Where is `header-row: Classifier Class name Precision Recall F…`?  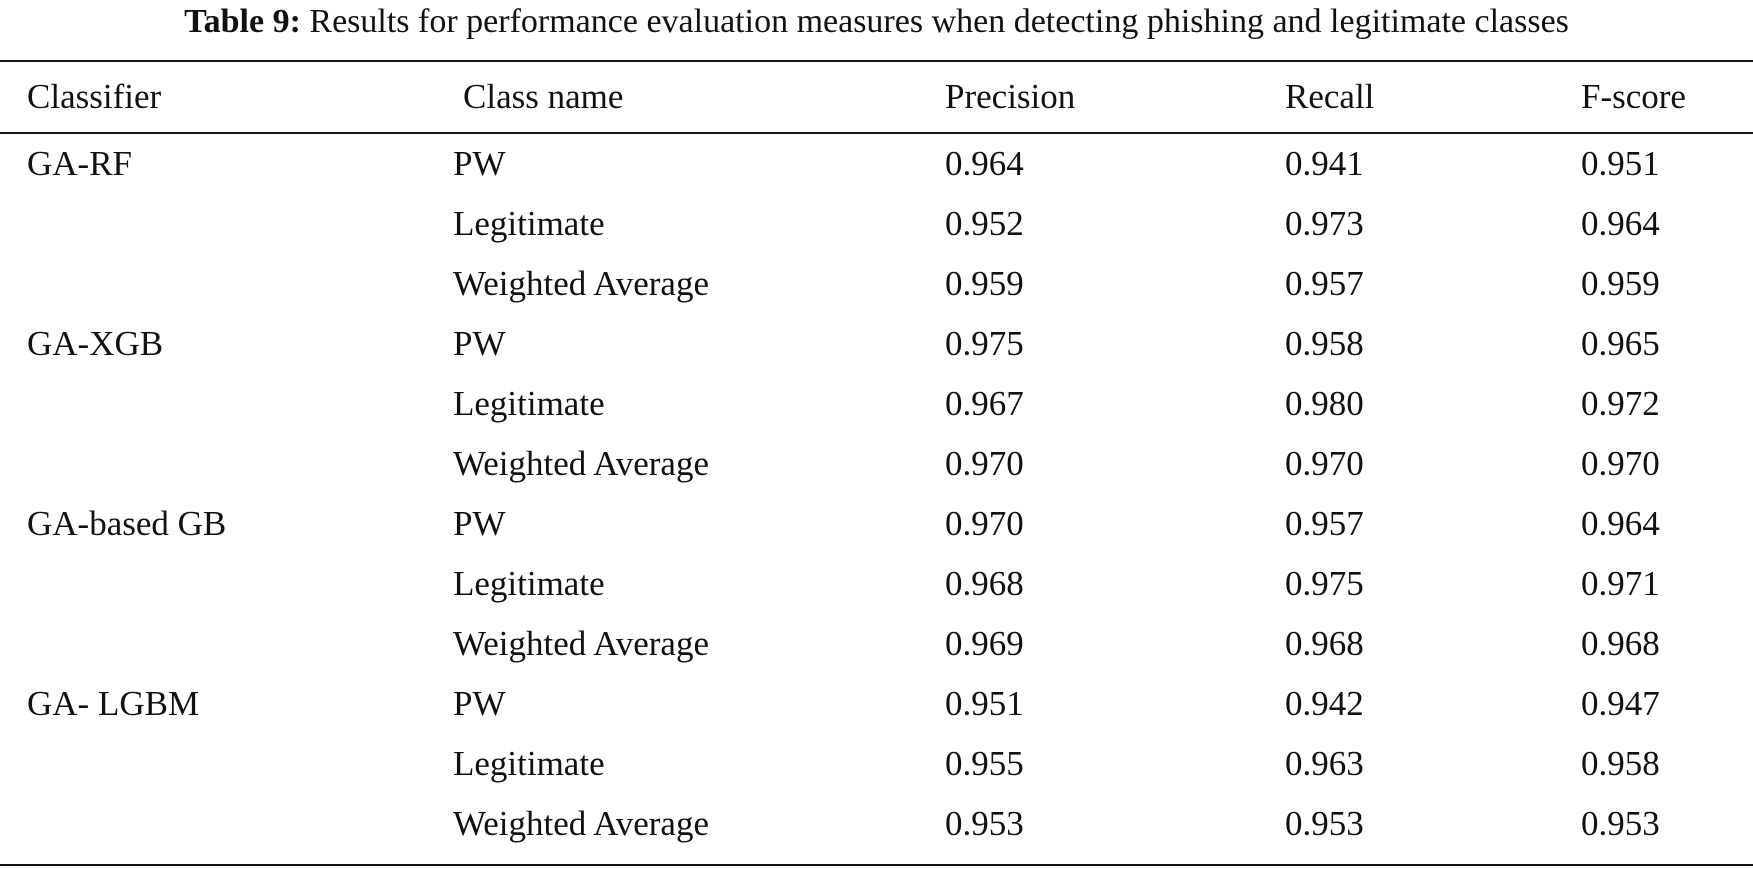
header-row: Classifier Class name Precision Recall F… is located at coordinates (876, 97).